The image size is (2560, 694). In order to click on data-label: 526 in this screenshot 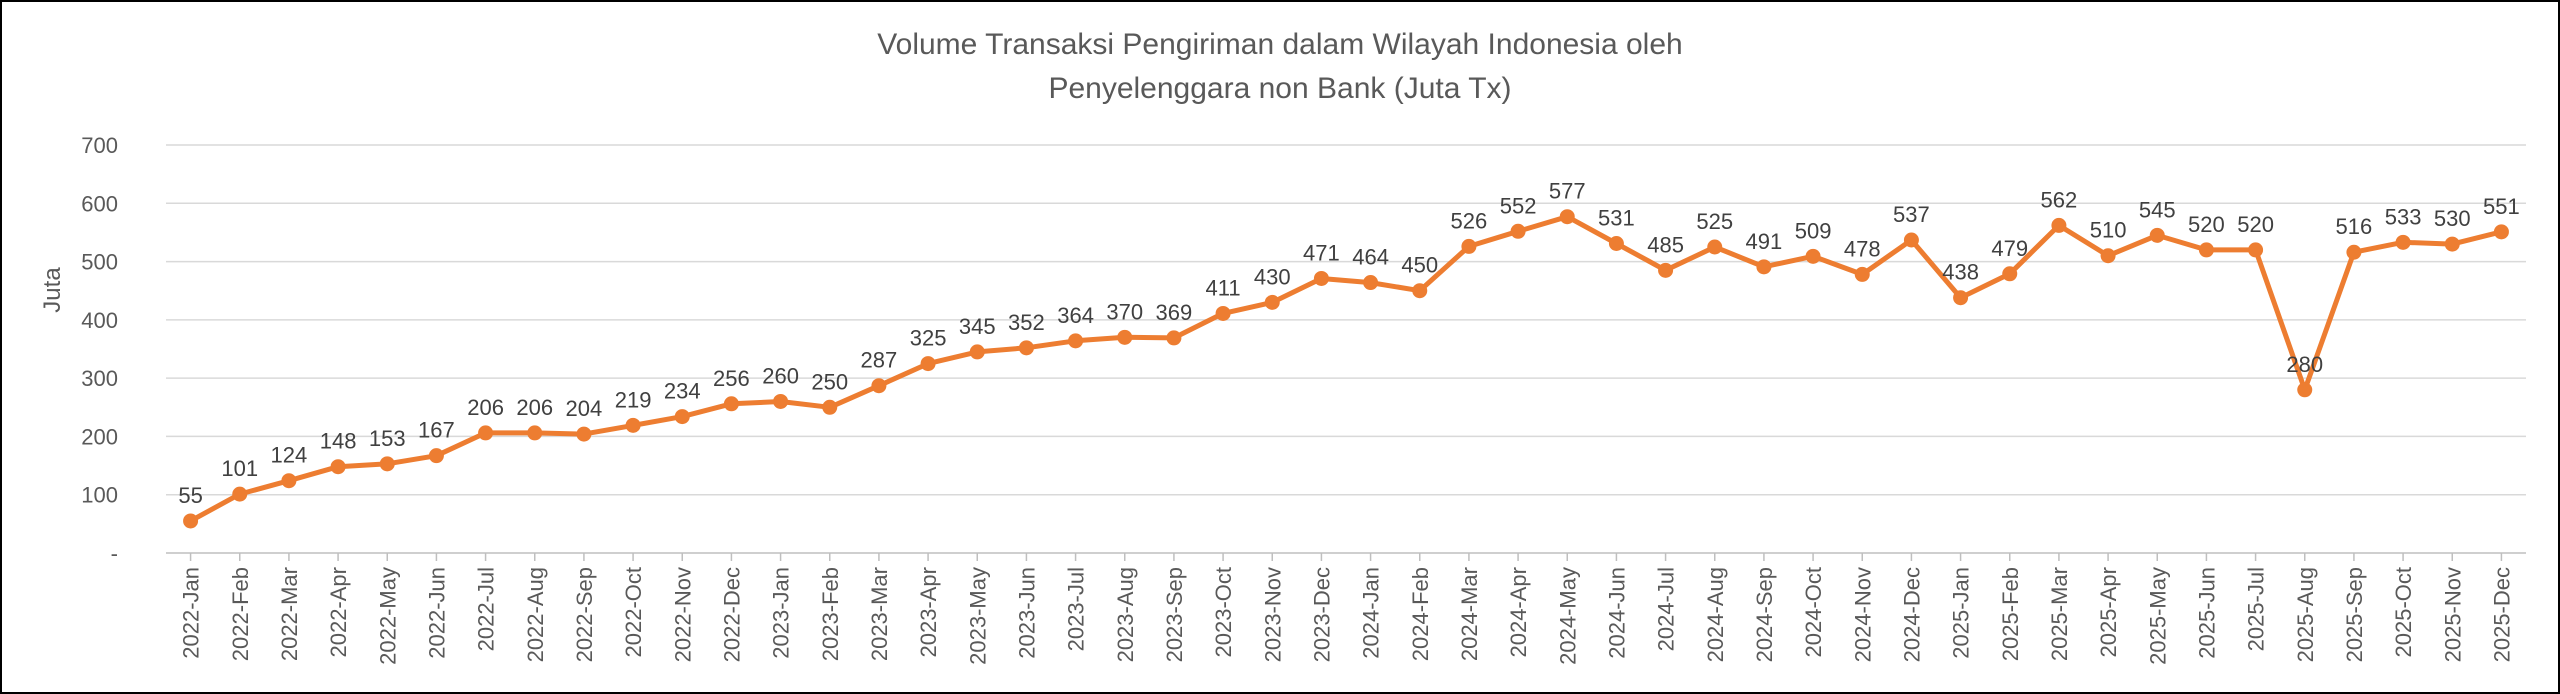, I will do `click(1469, 220)`.